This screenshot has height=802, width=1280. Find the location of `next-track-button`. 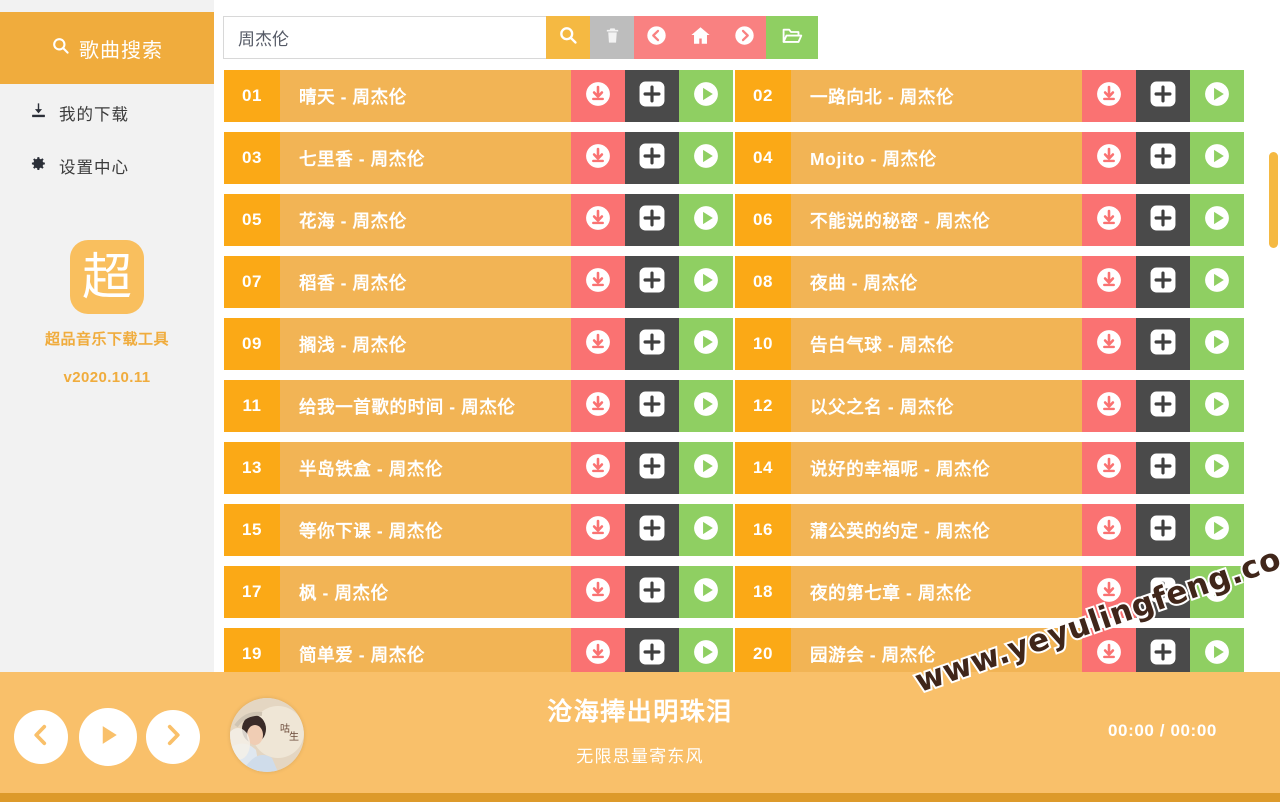

next-track-button is located at coordinates (173, 737).